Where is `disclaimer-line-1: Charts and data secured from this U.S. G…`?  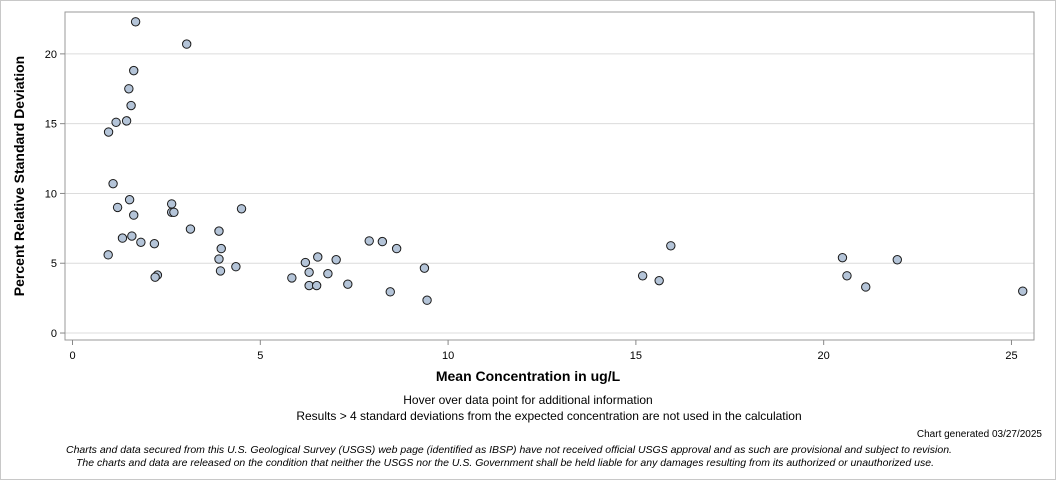
disclaimer-line-1: Charts and data secured from this U.S. G… is located at coordinates (509, 450).